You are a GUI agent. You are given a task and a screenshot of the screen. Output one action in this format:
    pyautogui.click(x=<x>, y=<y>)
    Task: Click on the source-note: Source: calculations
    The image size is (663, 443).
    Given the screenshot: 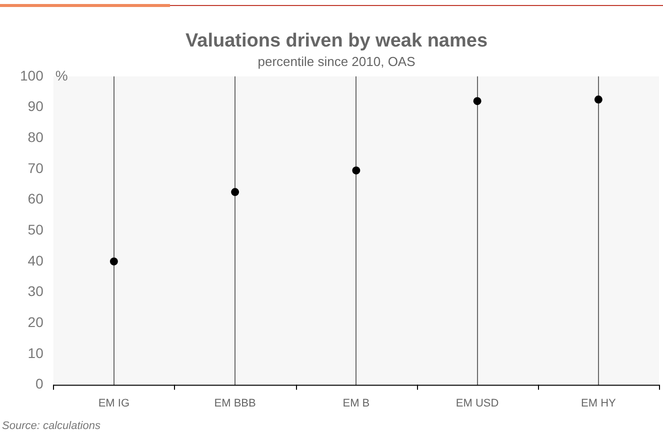 What is the action you would take?
    pyautogui.click(x=51, y=426)
    